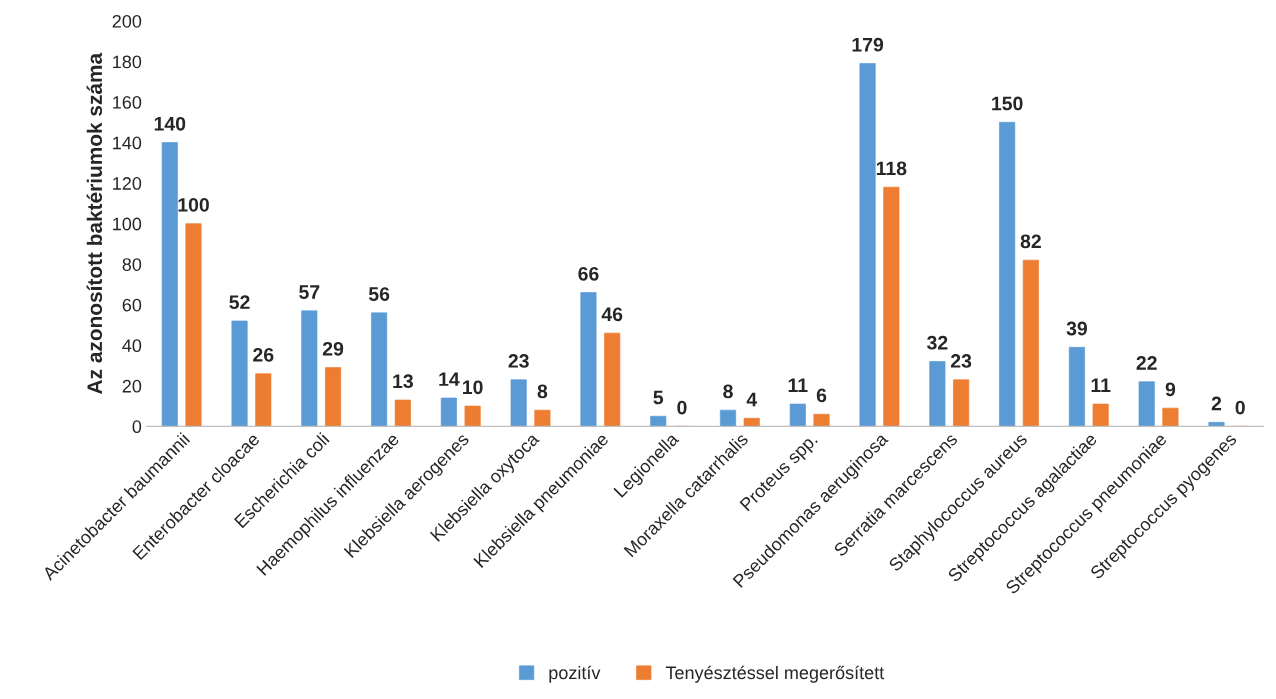 The width and height of the screenshot is (1276, 699). Describe the element at coordinates (127, 21) in the screenshot. I see `y-tick-label: 200` at that location.